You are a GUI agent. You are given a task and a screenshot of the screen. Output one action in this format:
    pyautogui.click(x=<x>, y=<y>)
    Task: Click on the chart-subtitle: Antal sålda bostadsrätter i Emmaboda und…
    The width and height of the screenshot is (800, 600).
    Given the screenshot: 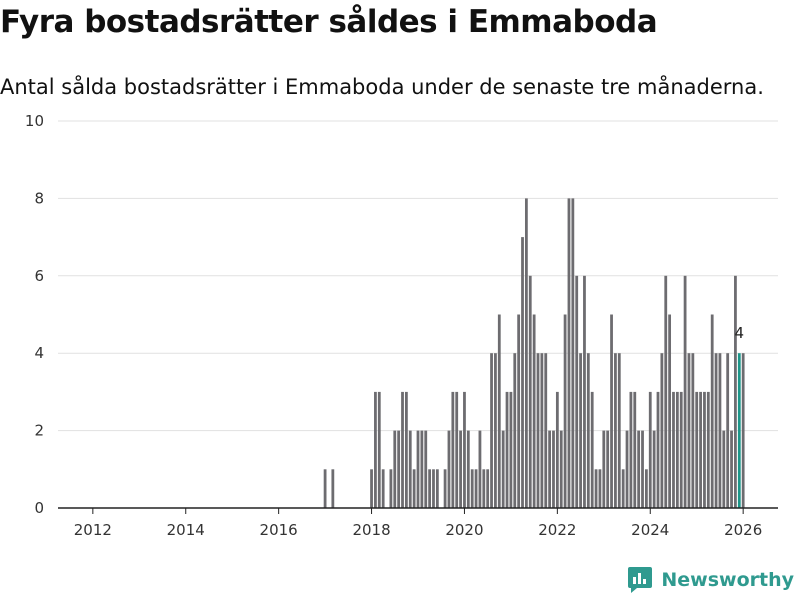 What is the action you would take?
    pyautogui.click(x=382, y=87)
    